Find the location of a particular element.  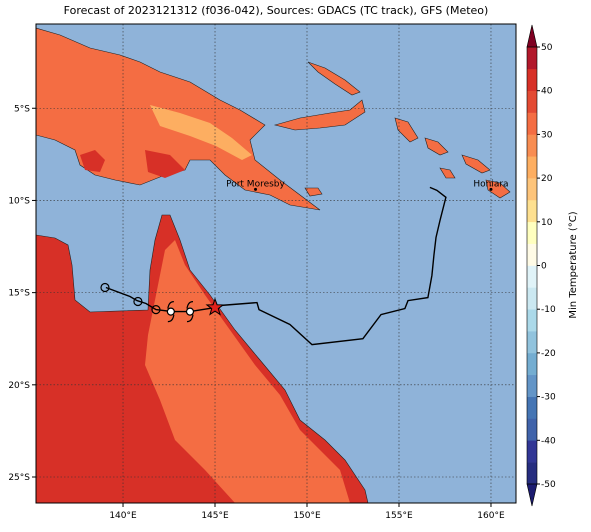

colorbar-tick-label: -20 is located at coordinates (548, 354).